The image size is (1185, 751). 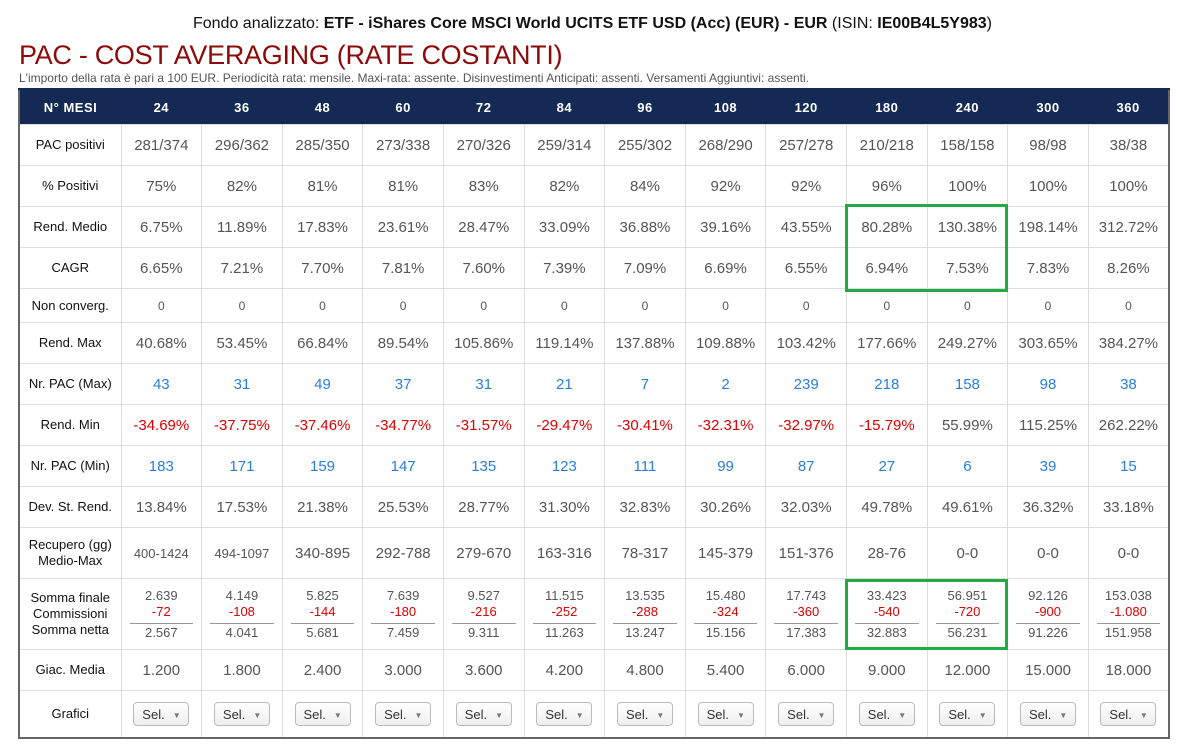 What do you see at coordinates (70, 383) in the screenshot?
I see `row-label-text: Nr. PAC (Max)` at bounding box center [70, 383].